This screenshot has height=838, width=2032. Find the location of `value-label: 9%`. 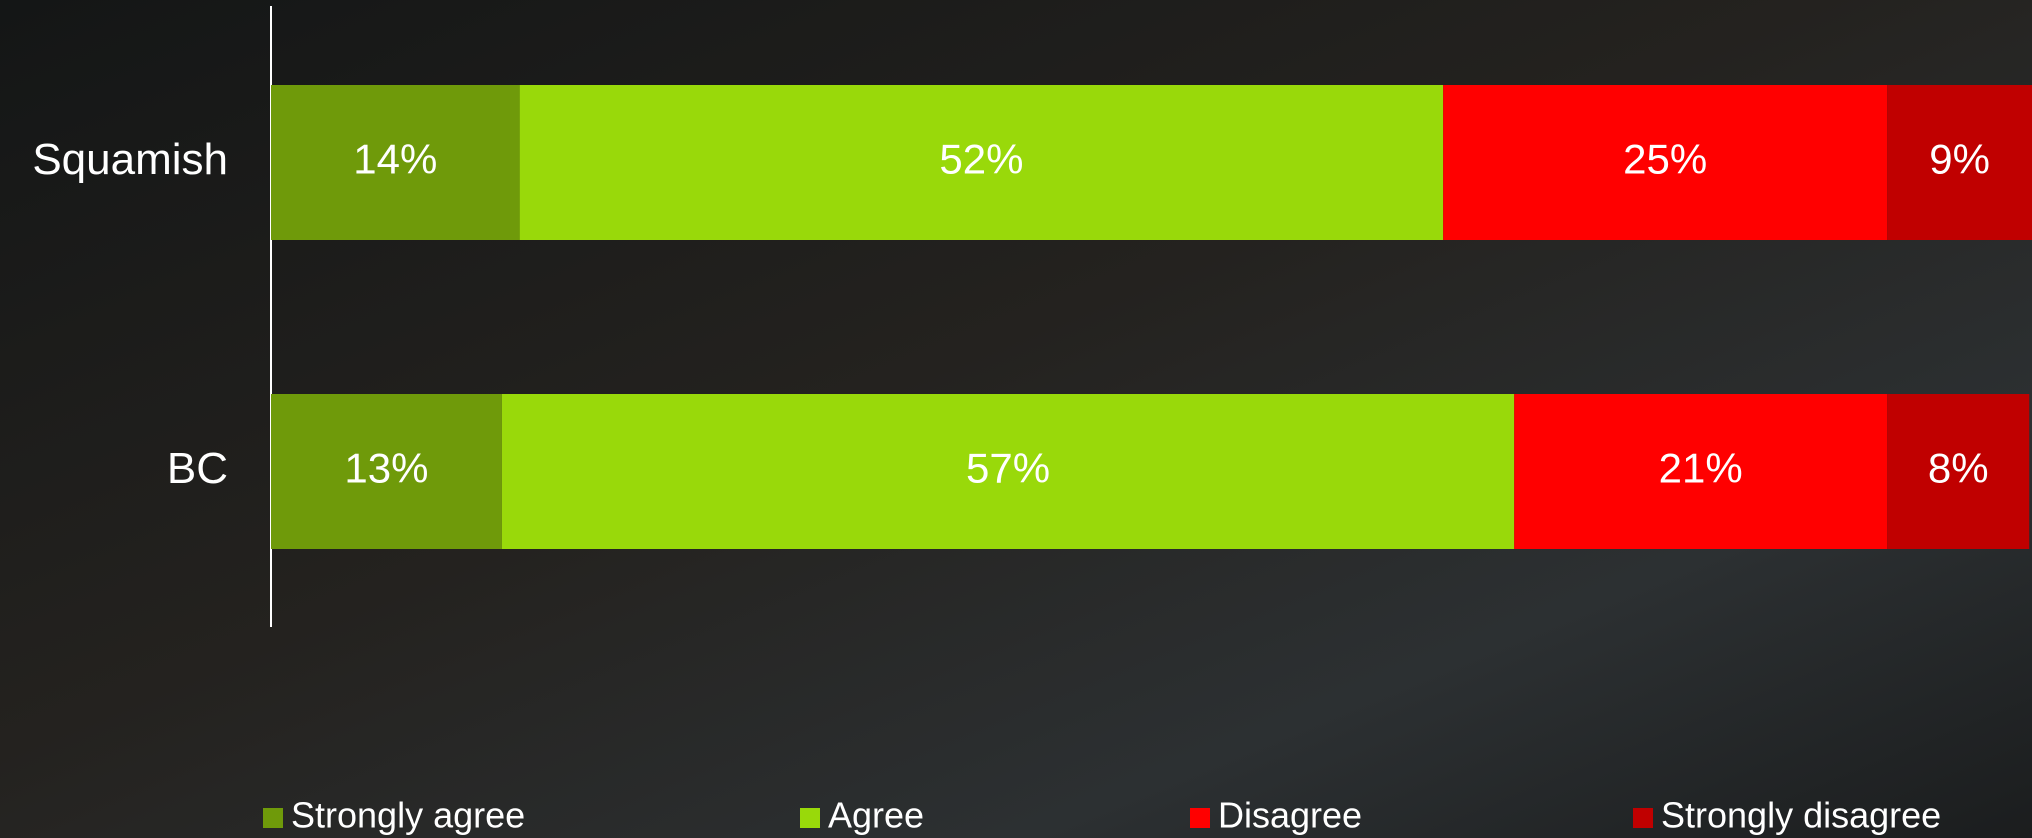

value-label: 9% is located at coordinates (1959, 159).